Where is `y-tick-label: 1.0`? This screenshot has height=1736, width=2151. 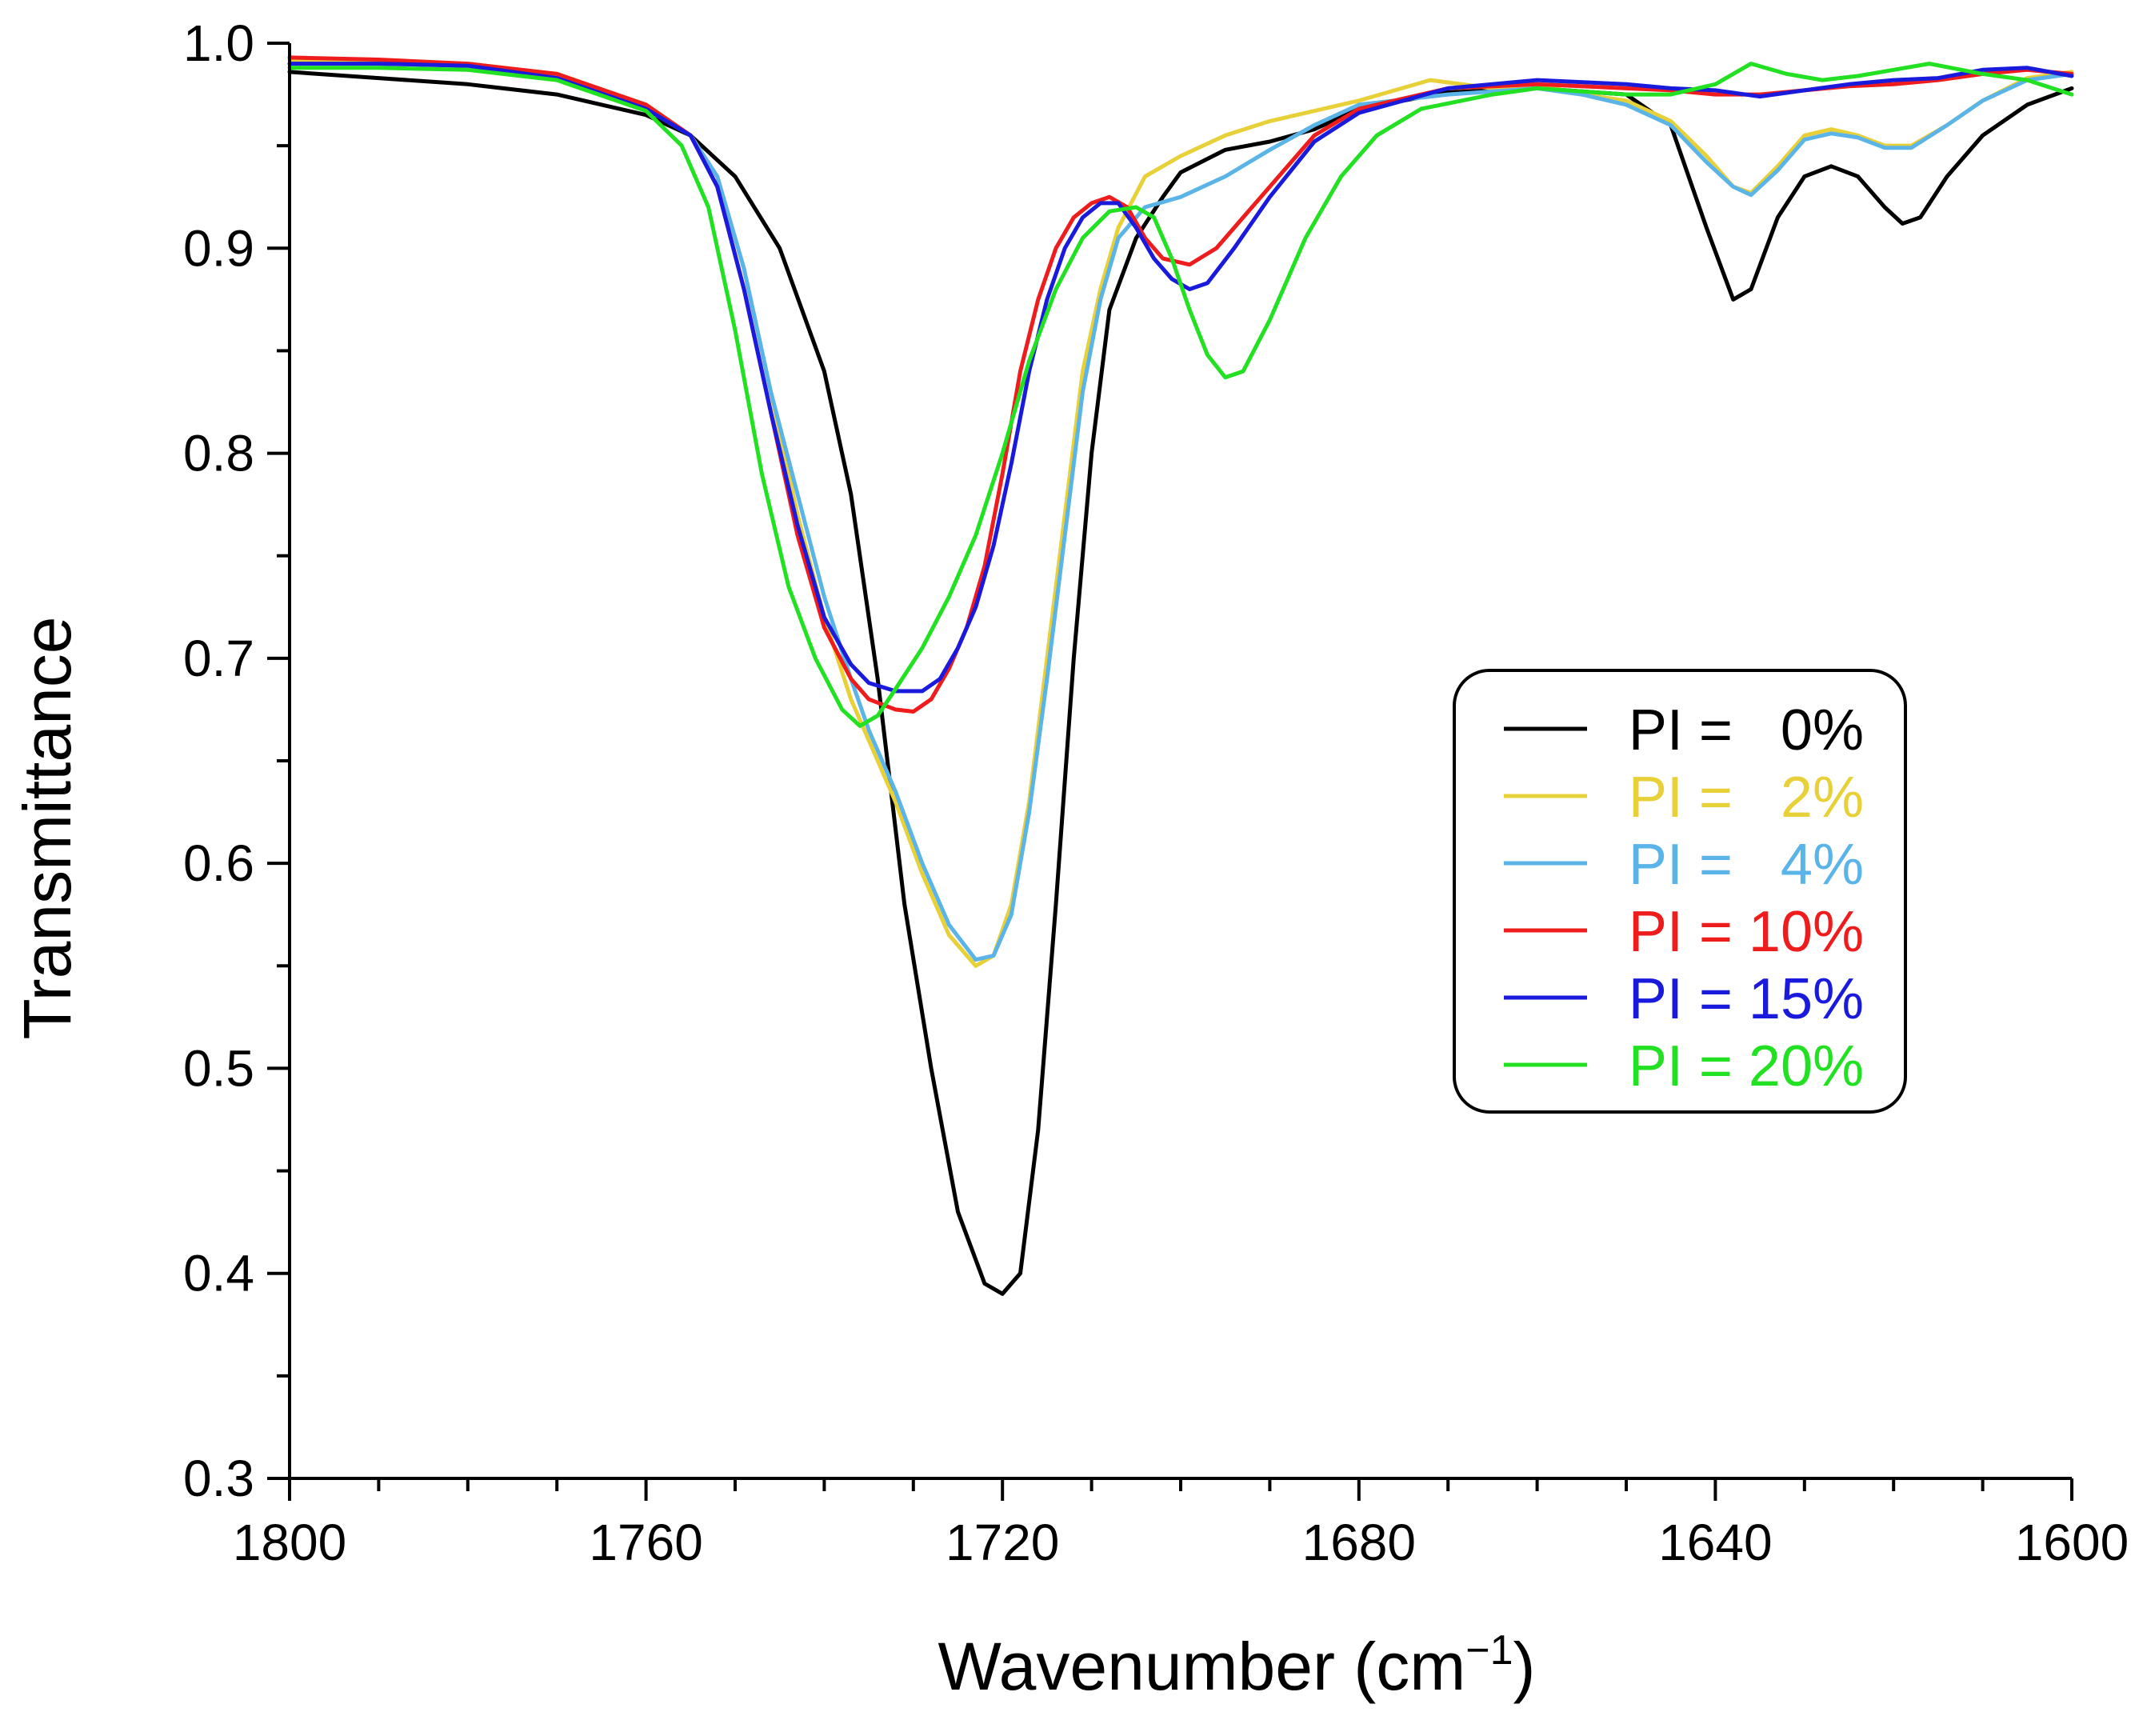 y-tick-label: 1.0 is located at coordinates (218, 43).